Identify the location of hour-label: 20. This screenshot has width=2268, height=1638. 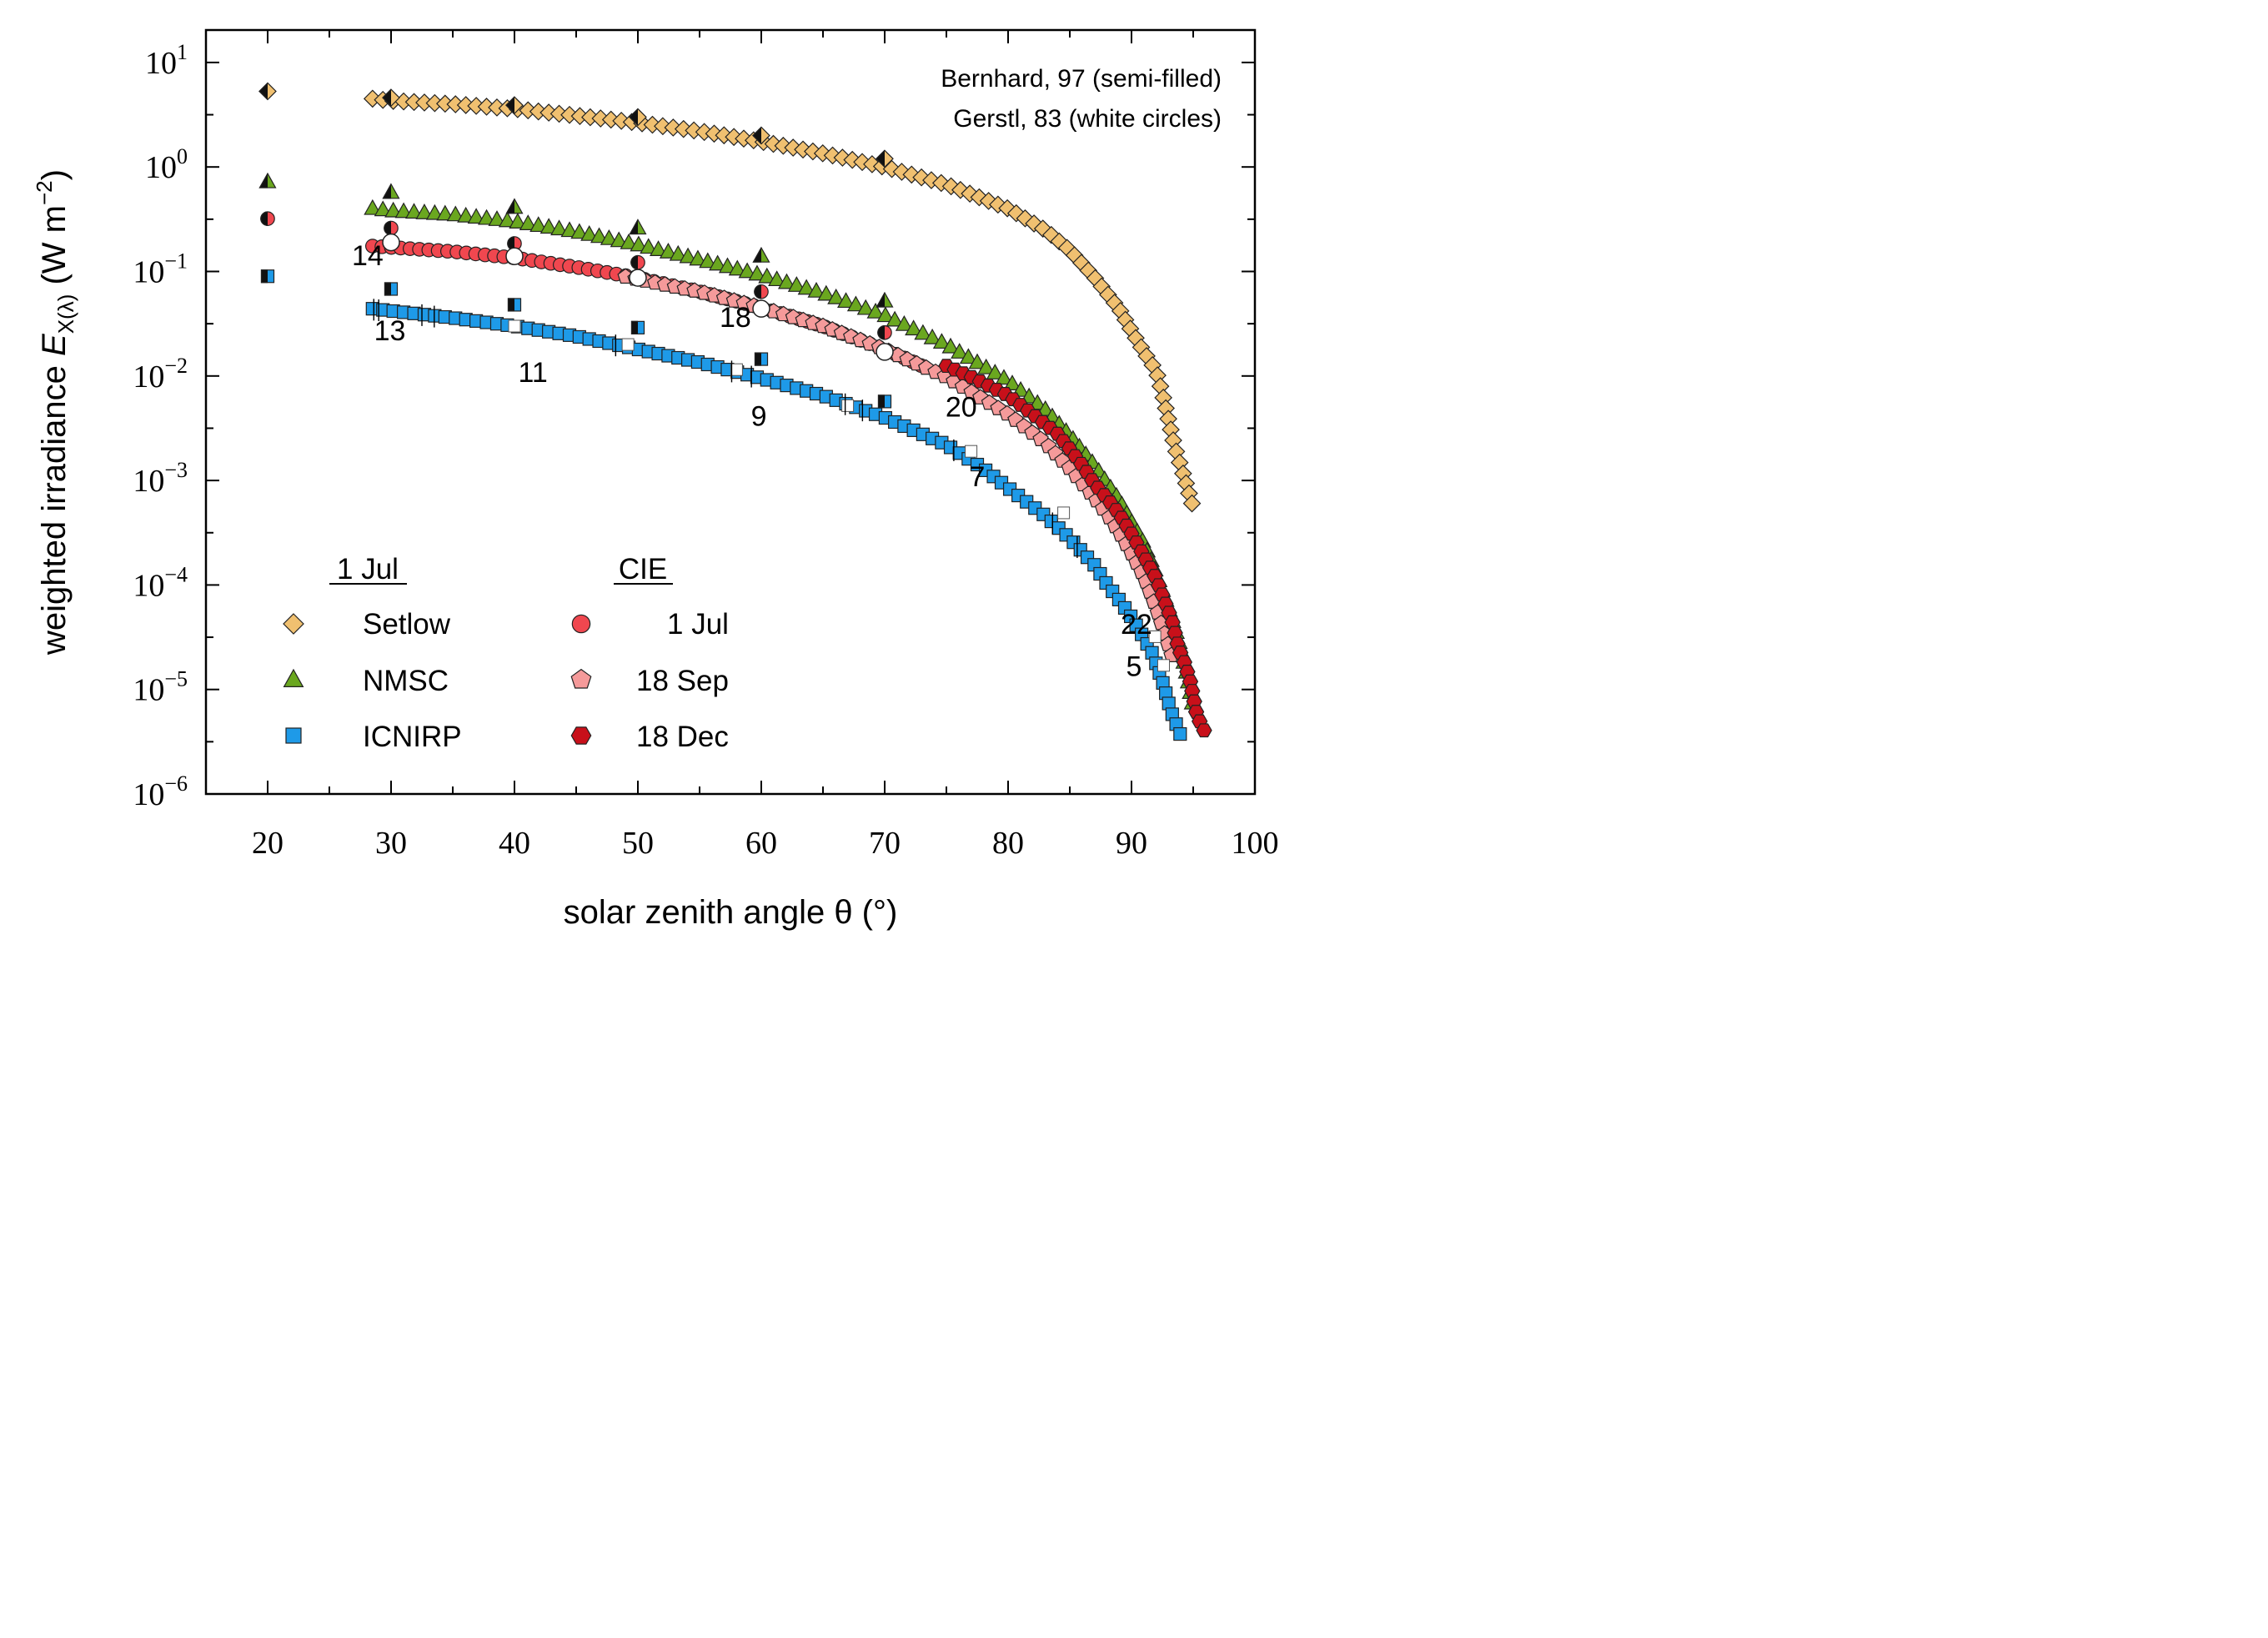
(962, 407).